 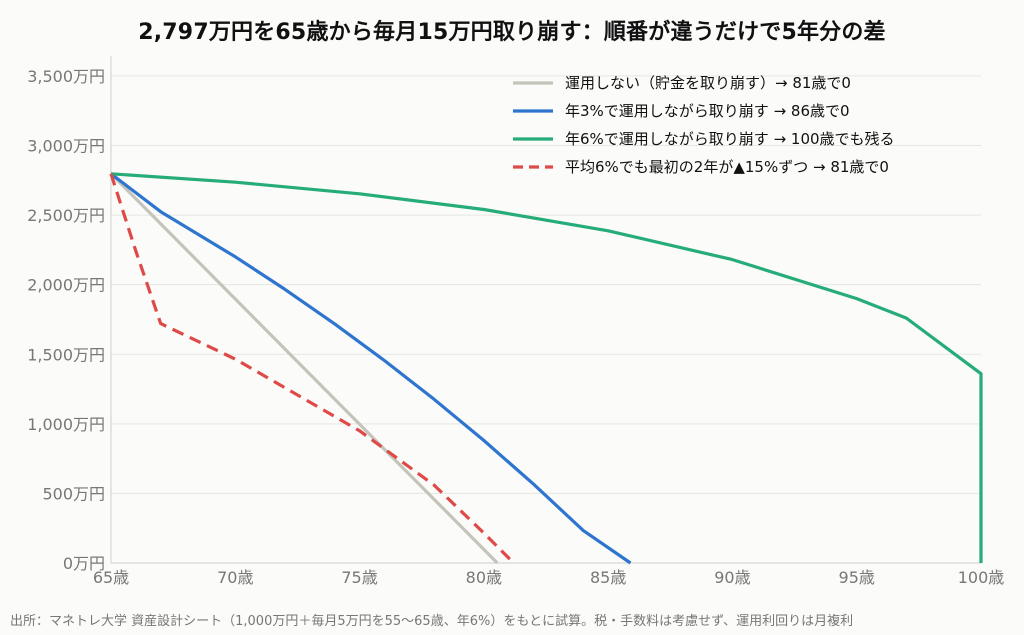 I want to click on legend-label-2: 年3%で運用しながら取り崩す → 86歳で0, so click(x=707, y=111).